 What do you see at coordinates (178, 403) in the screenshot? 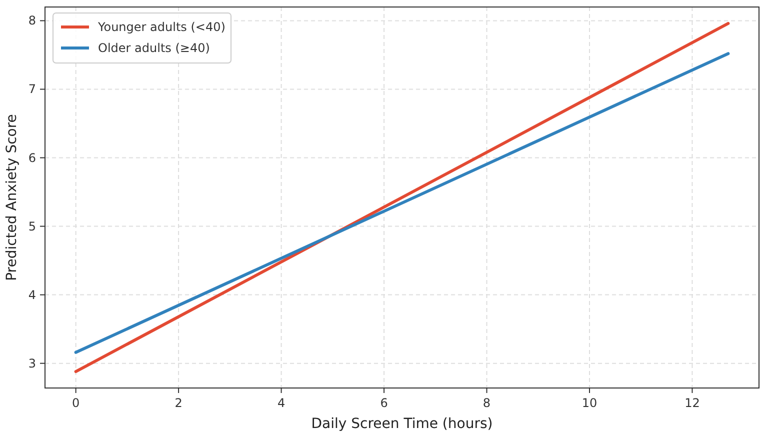
I see `x-tick-label: 2` at bounding box center [178, 403].